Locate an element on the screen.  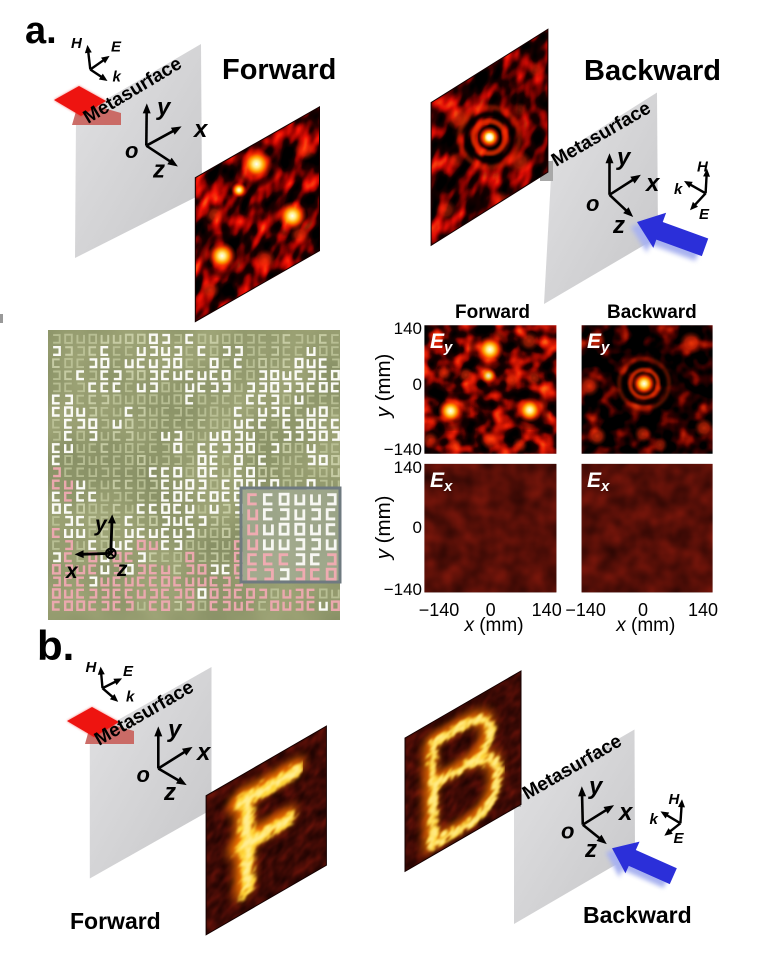
svg-text: b. is located at coordinates (55, 645).